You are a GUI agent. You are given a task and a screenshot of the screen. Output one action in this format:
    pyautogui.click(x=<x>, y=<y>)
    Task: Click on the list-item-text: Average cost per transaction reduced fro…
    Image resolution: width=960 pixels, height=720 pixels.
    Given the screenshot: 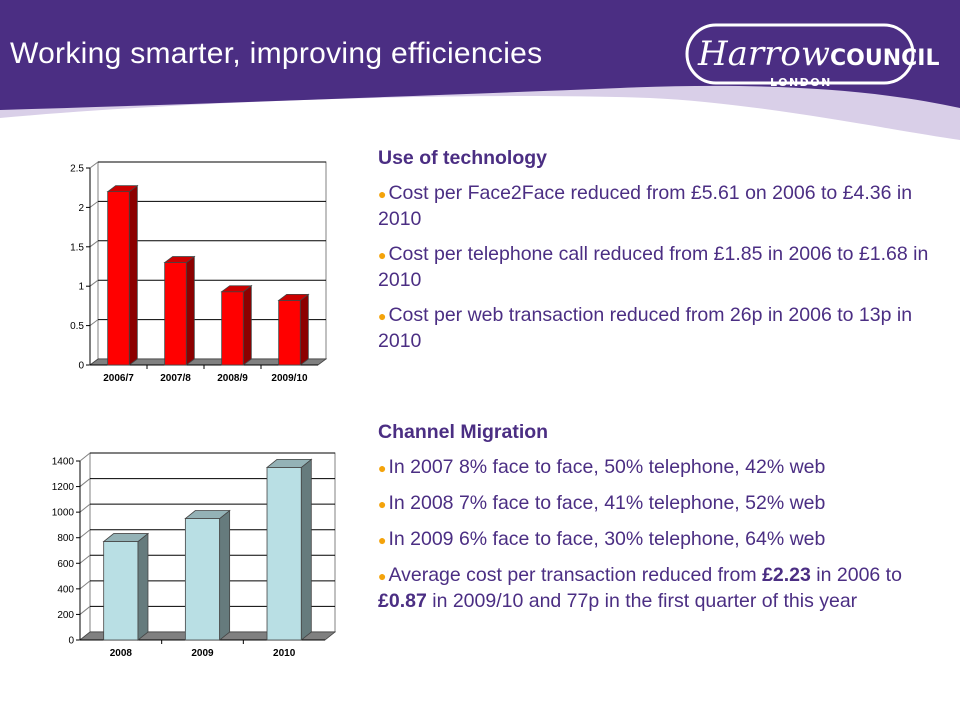 What is the action you would take?
    pyautogui.click(x=575, y=575)
    